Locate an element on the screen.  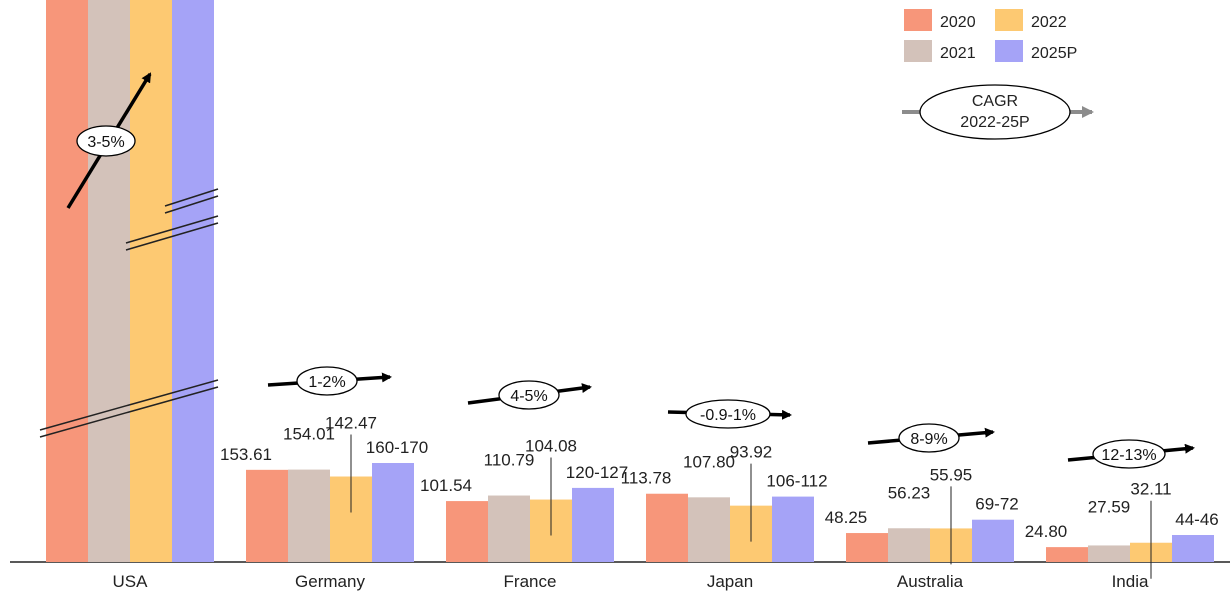
legend-label-2020: 2020 is located at coordinates (958, 22).